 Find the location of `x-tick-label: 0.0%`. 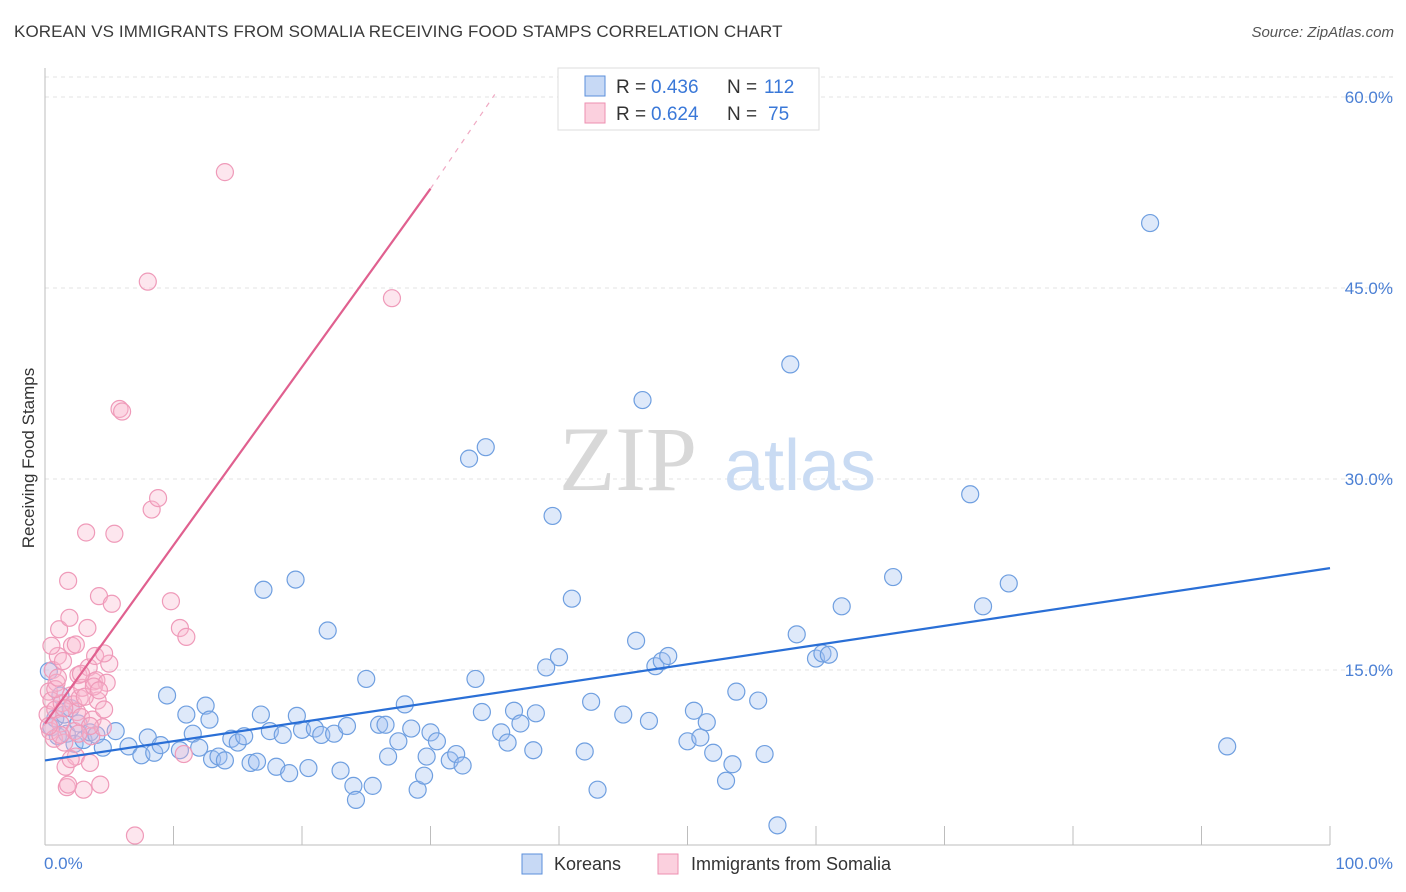

x-tick-label: 0.0% is located at coordinates (63, 863).